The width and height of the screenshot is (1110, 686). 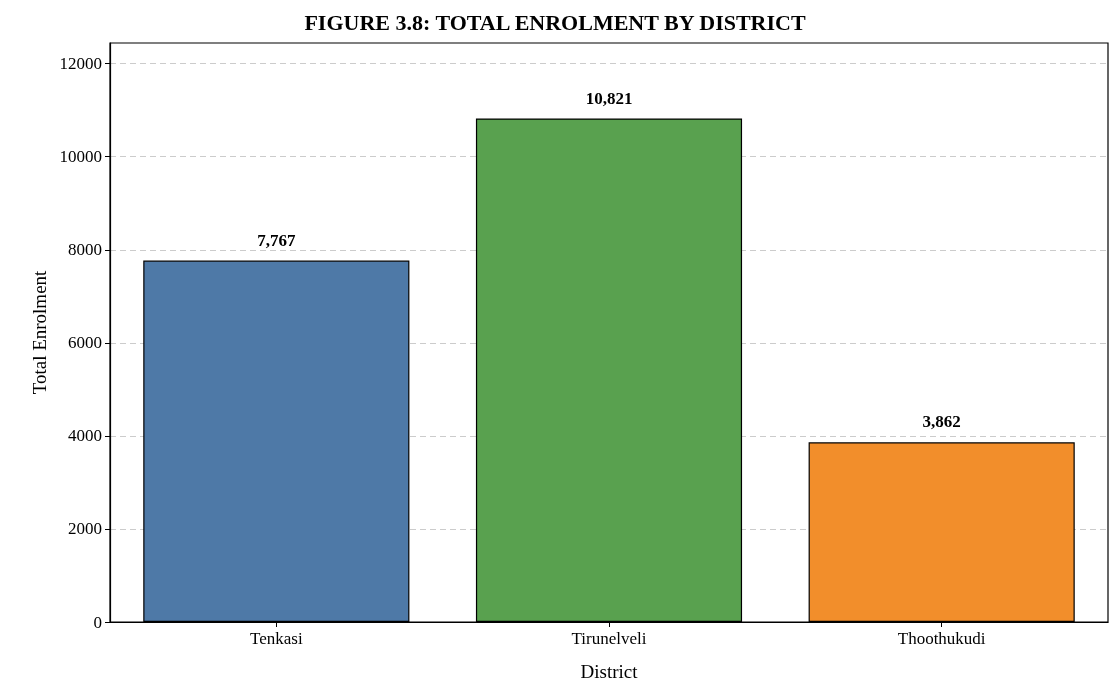 What do you see at coordinates (85, 250) in the screenshot?
I see `y-tick-label: 8000` at bounding box center [85, 250].